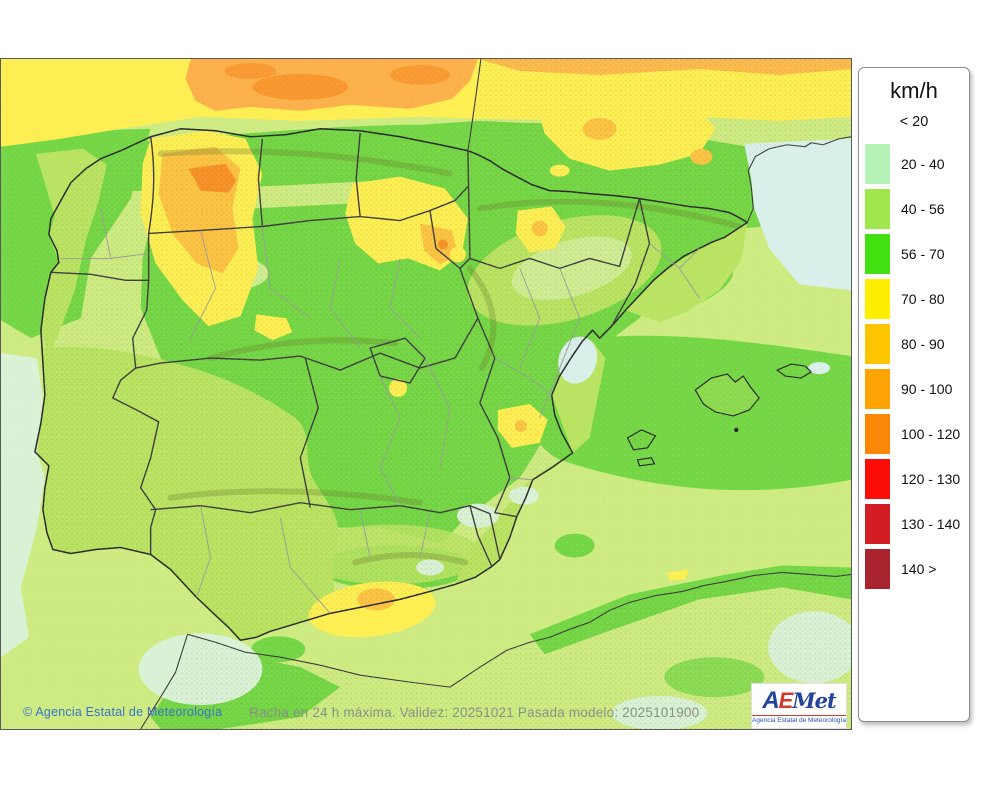  Describe the element at coordinates (931, 434) in the screenshot. I see `legend-label: 100 - 120` at that location.